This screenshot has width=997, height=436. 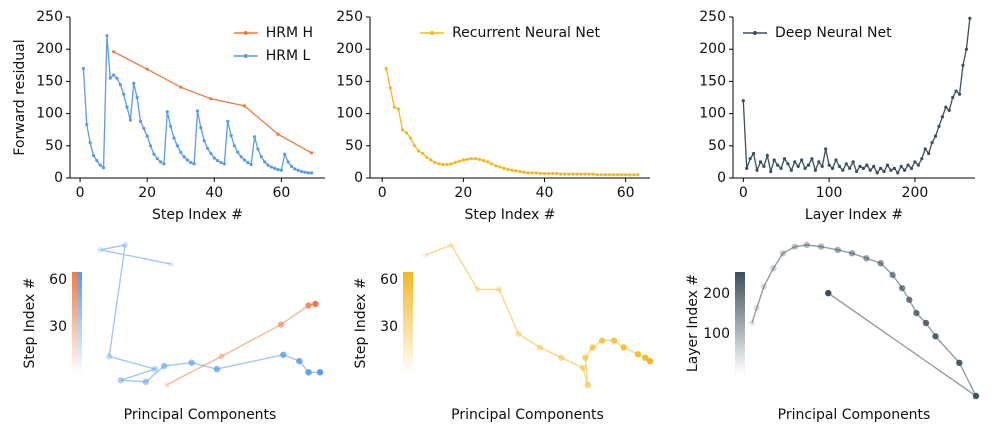 I want to click on colorbar-tick-label: 60, so click(x=58, y=280).